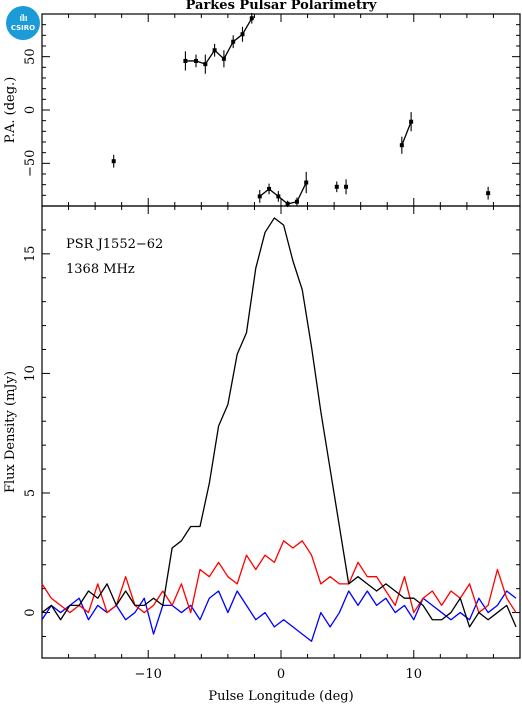 The height and width of the screenshot is (715, 522). What do you see at coordinates (279, 577) in the screenshot?
I see `linear-polarization-line` at bounding box center [279, 577].